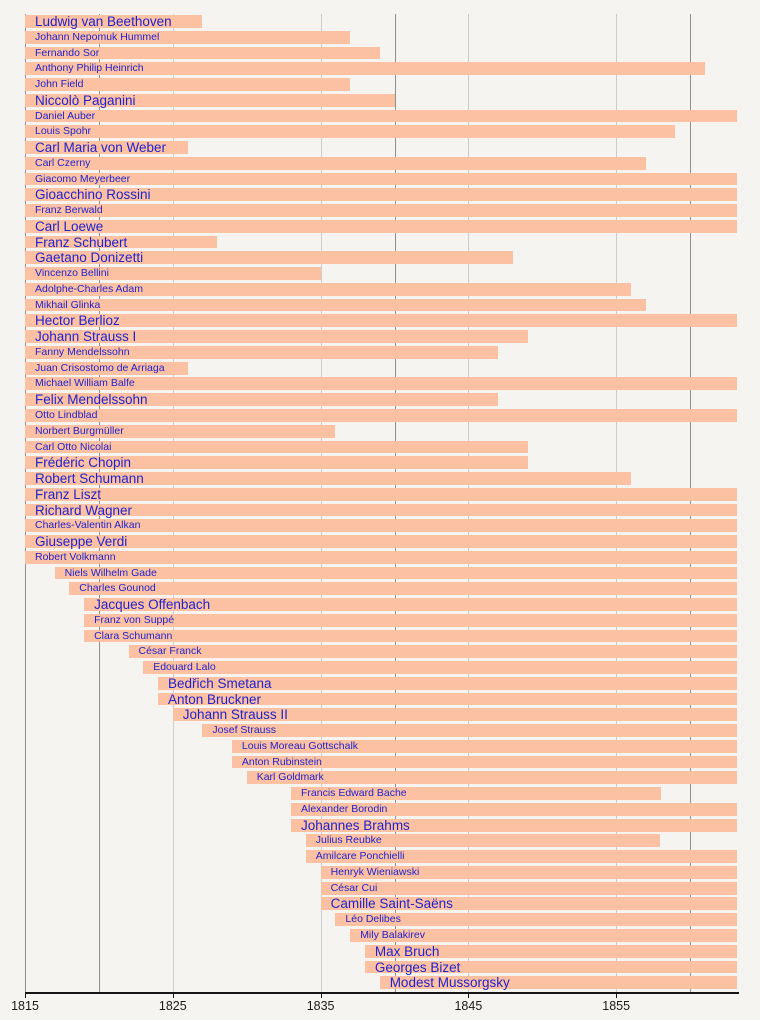 This screenshot has height=1020, width=760. Describe the element at coordinates (82, 351) in the screenshot. I see `composer-label: Fanny Mendelssohn` at that location.